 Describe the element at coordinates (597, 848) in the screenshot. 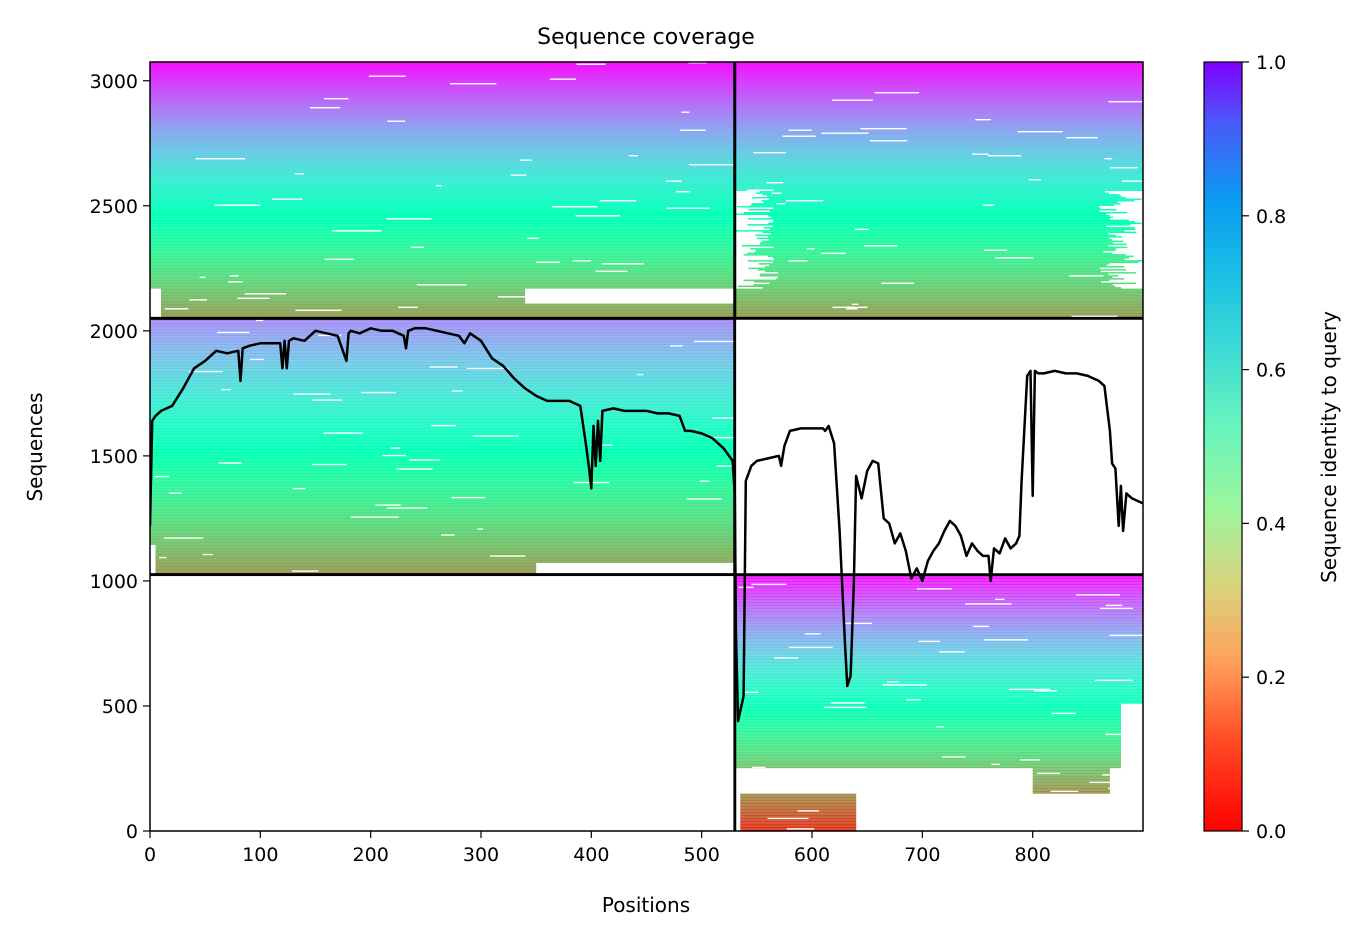

I see `x-axis: 0 100 200 300 400 500 600 700 800` at that location.